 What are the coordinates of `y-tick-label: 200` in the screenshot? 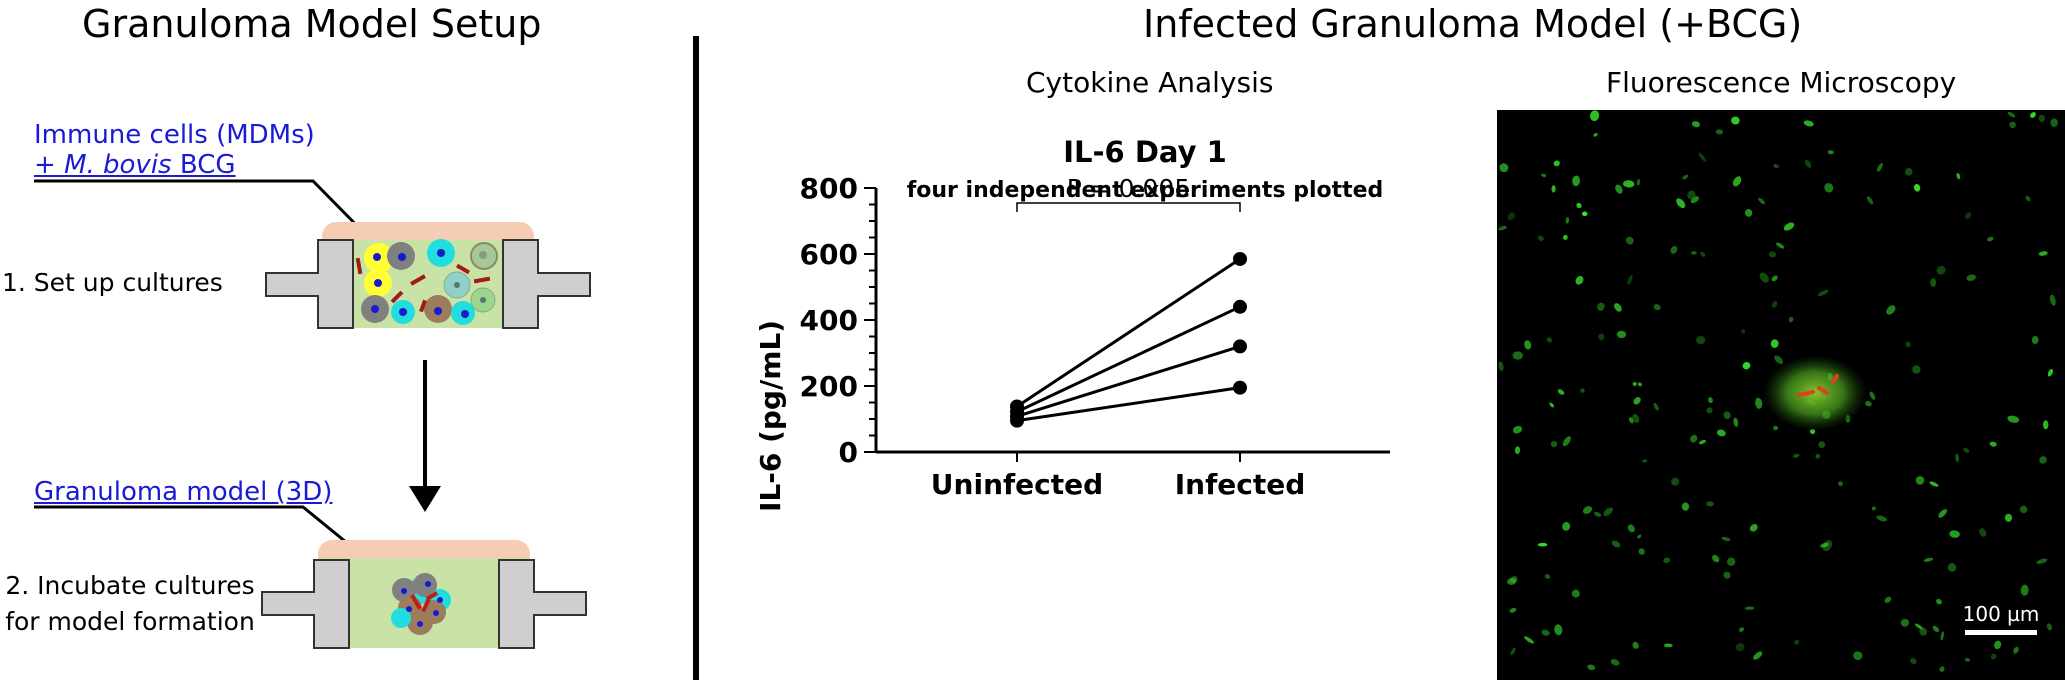 It's located at (829, 386).